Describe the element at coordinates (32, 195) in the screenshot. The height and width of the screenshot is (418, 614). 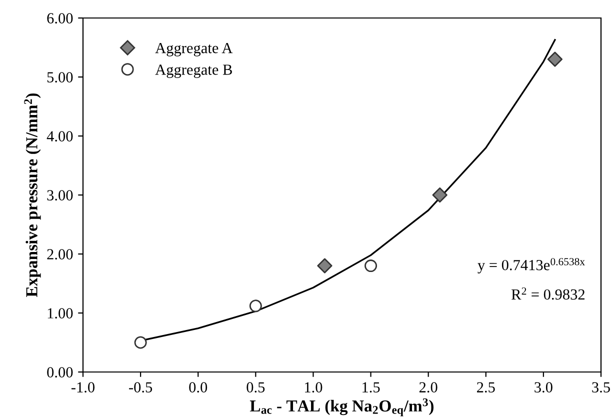
I see `y-axis-title: Expansive pressure (N/mm$^{2}$)` at that location.